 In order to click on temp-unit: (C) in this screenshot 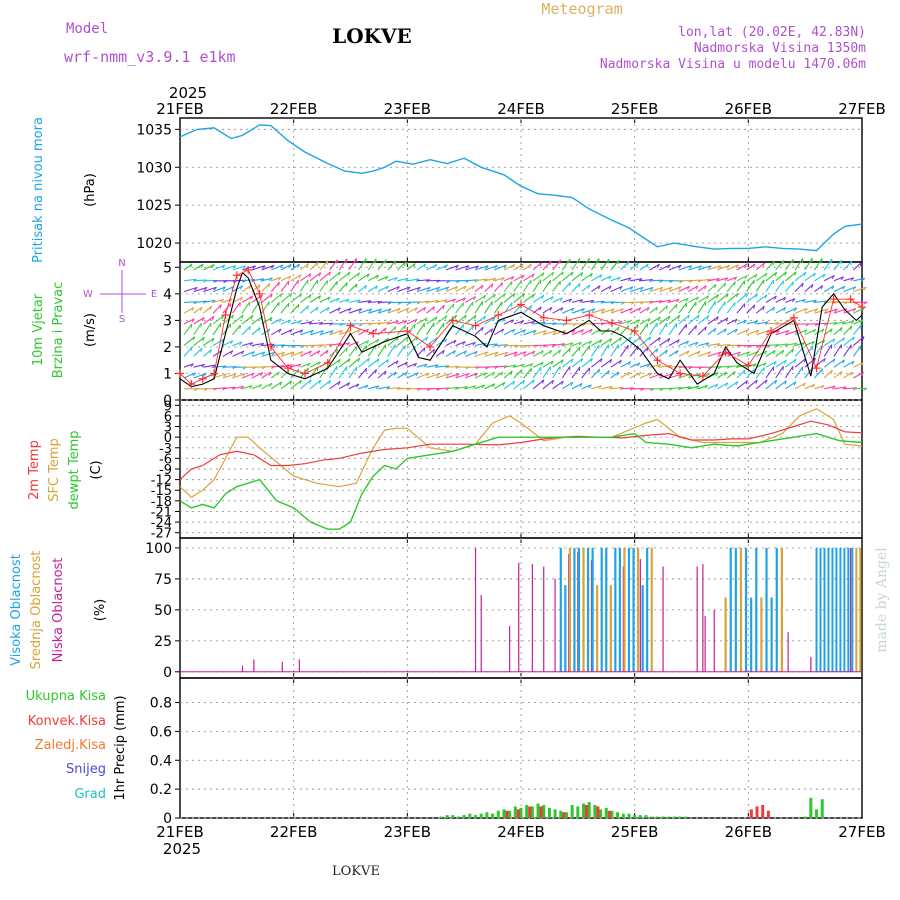, I will do `click(96, 469)`.